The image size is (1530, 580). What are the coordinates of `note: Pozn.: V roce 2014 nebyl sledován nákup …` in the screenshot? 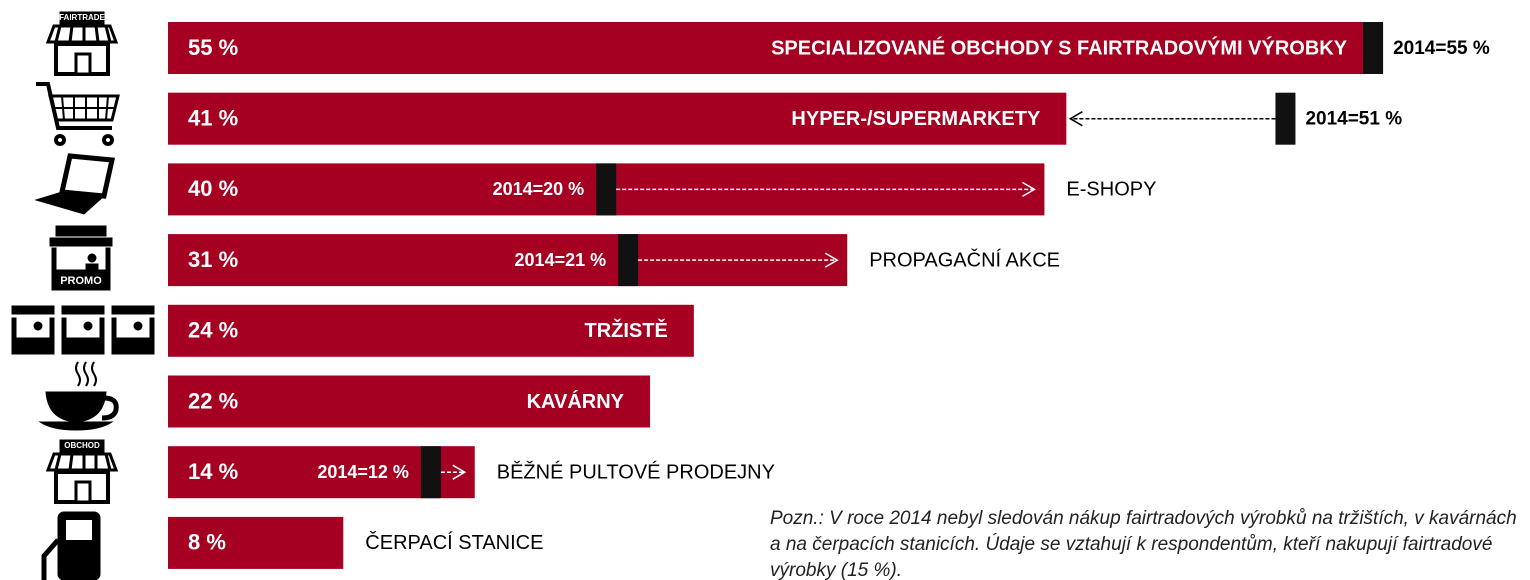 It's located at (1143, 544).